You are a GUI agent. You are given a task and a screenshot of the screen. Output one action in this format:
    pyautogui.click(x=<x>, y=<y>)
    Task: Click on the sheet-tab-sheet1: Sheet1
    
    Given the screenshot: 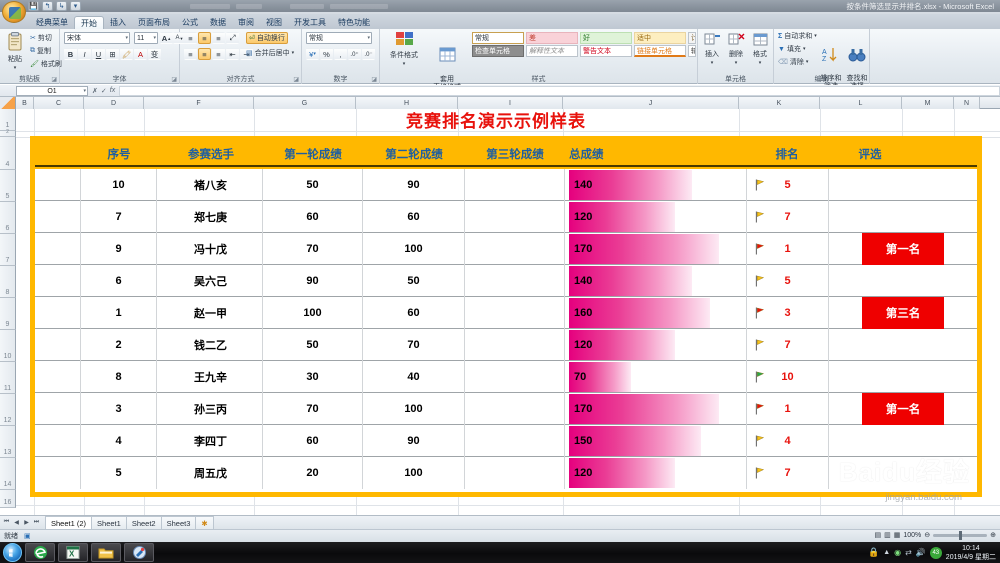 What is the action you would take?
    pyautogui.click(x=109, y=522)
    